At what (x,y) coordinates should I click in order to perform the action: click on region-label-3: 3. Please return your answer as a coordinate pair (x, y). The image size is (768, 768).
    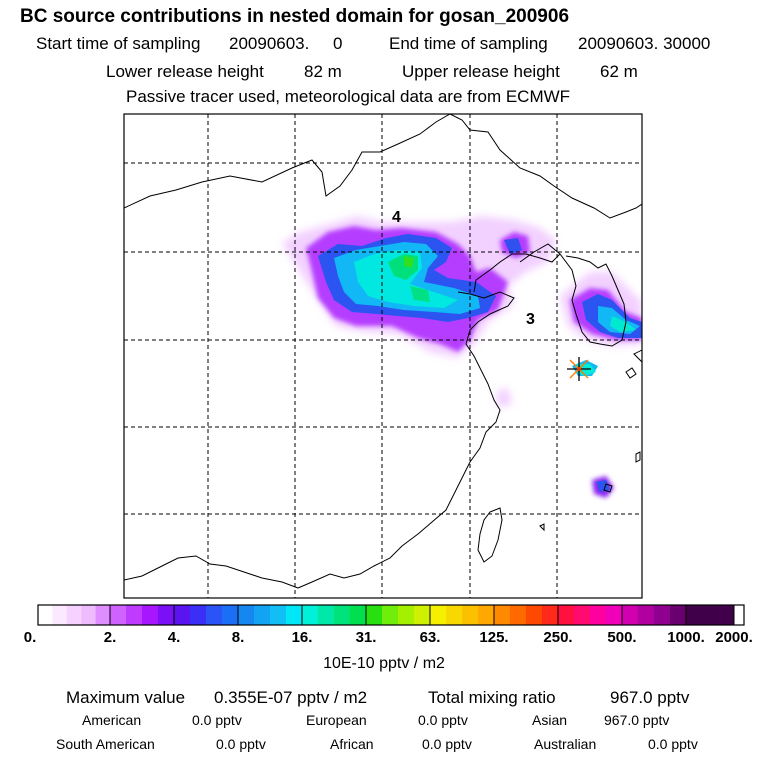
    Looking at the image, I should click on (530, 319).